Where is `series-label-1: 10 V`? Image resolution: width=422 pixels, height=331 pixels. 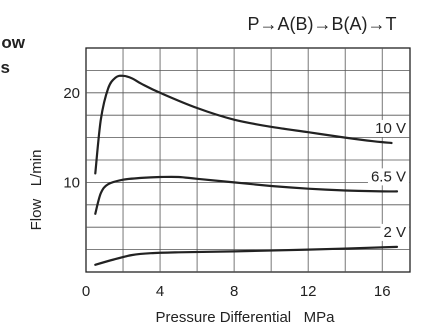 series-label-1: 10 V is located at coordinates (390, 128).